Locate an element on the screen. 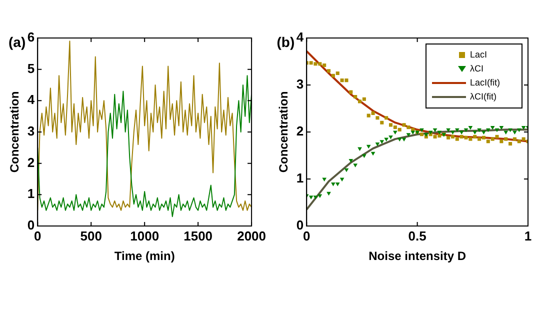 The width and height of the screenshot is (538, 316). y-tick-label: 6 is located at coordinates (31, 37).